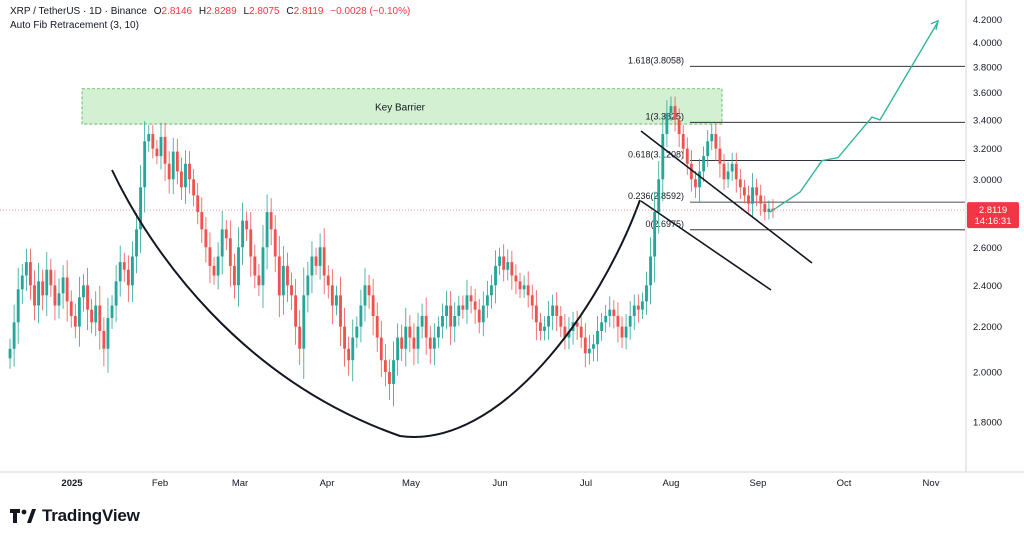 The width and height of the screenshot is (1024, 546). Describe the element at coordinates (202, 11) in the screenshot. I see `high-label: H` at that location.